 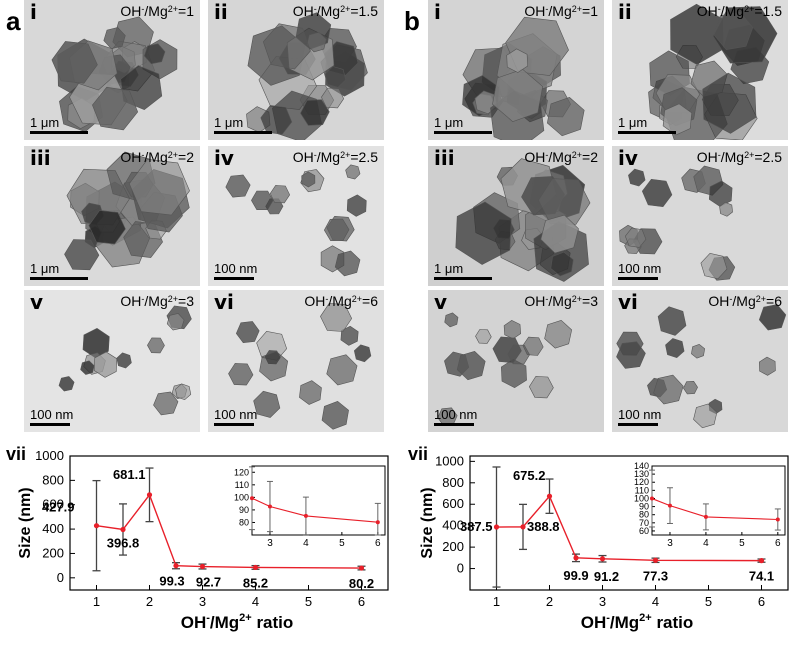 What do you see at coordinates (453, 503) in the screenshot?
I see `y-tick-label: 600` at bounding box center [453, 503].